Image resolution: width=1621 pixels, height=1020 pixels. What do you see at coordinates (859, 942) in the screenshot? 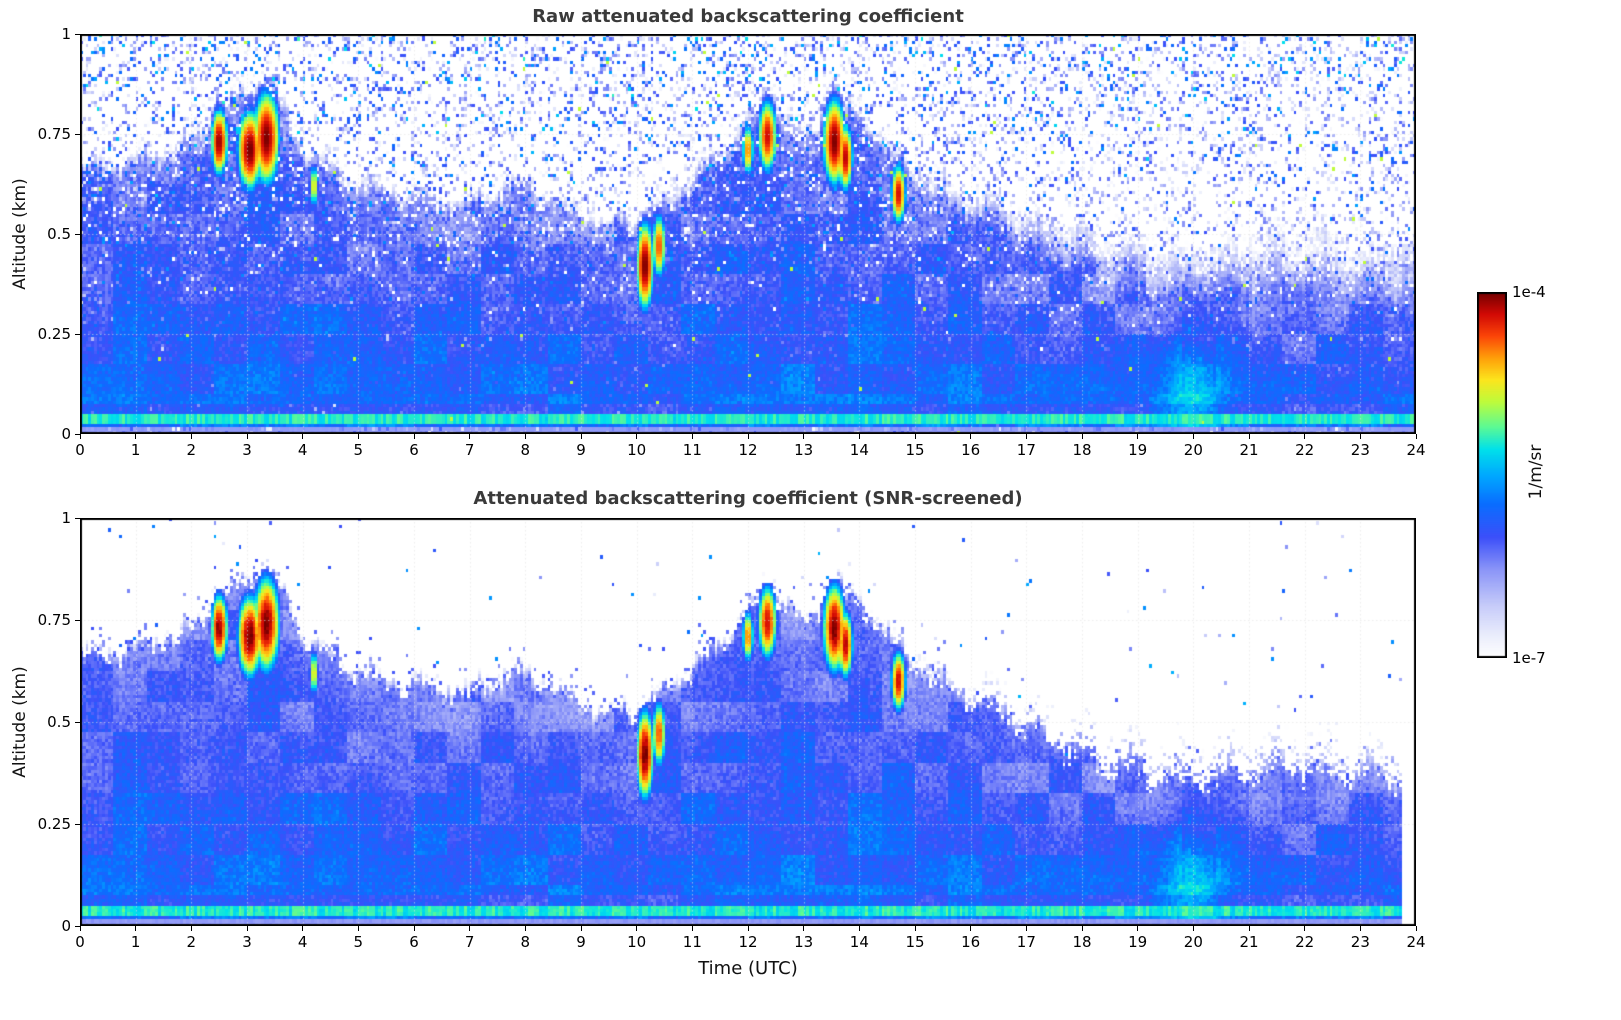
I see `x-tick-label: 14` at bounding box center [859, 942].